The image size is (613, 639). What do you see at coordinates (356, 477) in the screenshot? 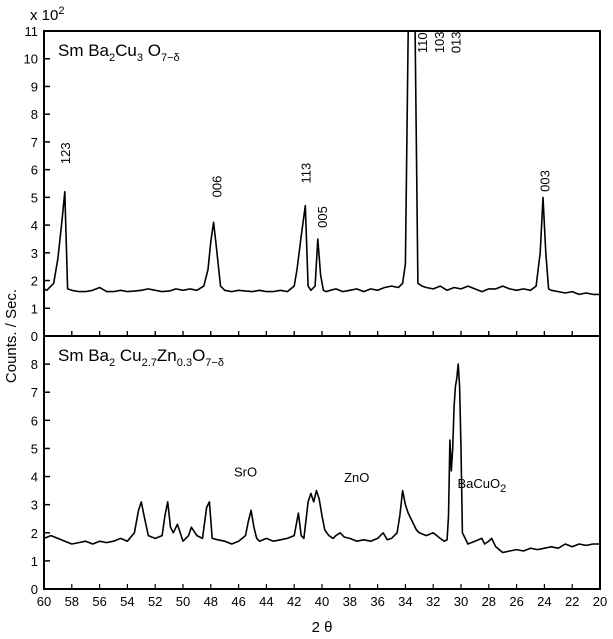
I see `phase-label-zno: ZnO` at bounding box center [356, 477].